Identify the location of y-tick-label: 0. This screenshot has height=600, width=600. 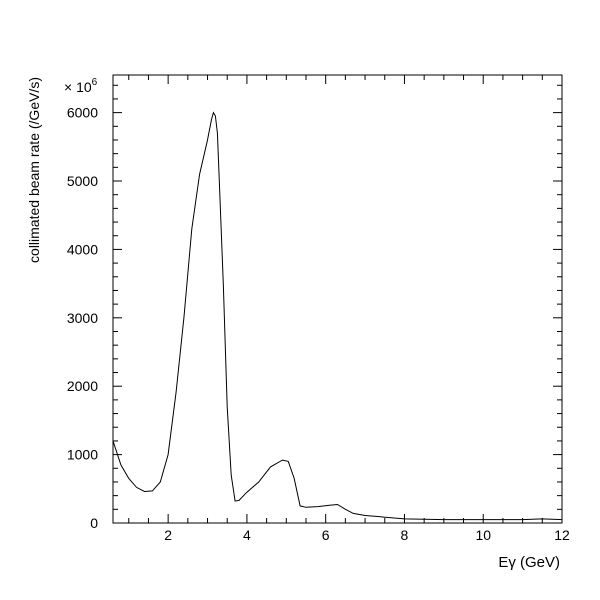
(94, 523).